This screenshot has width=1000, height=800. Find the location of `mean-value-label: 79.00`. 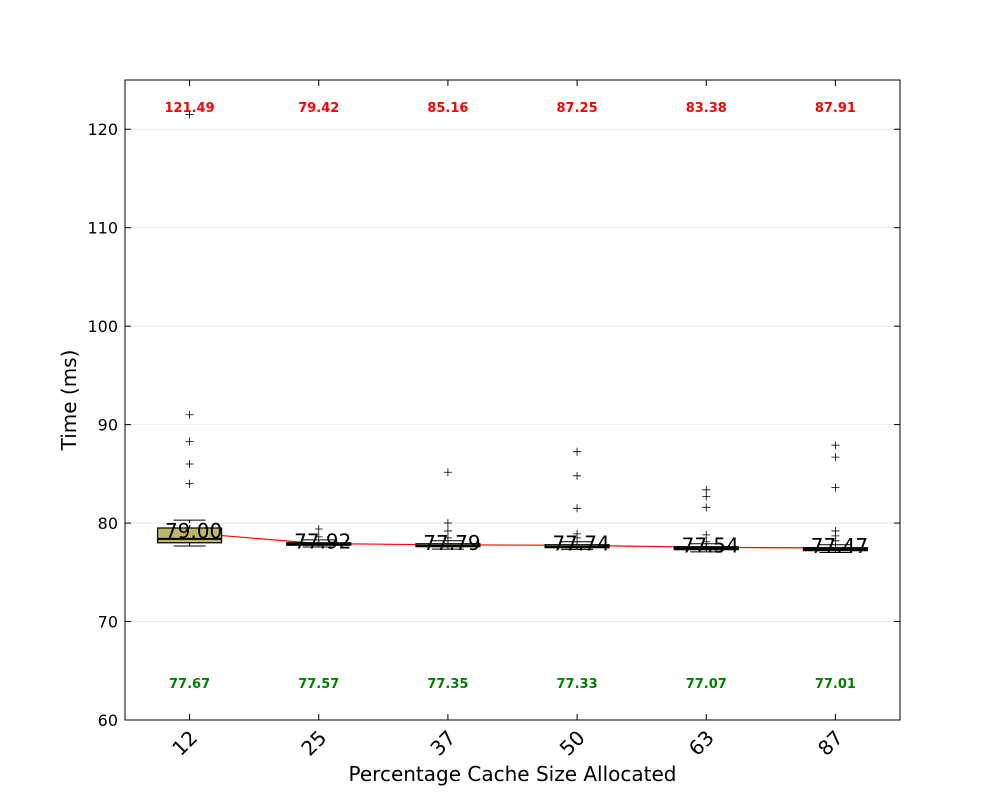

mean-value-label: 79.00 is located at coordinates (193, 531).